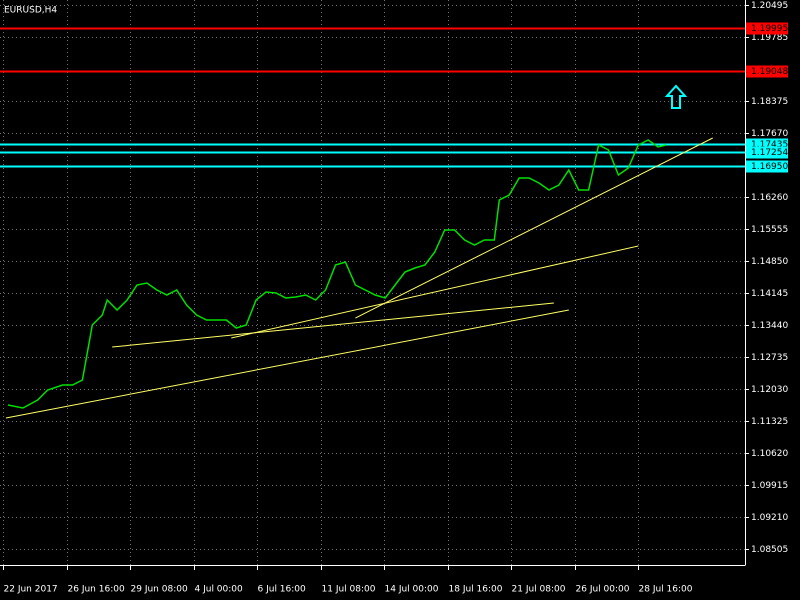 The height and width of the screenshot is (600, 800). Describe the element at coordinates (769, 29) in the screenshot. I see `price-level-label: 1.19995` at that location.